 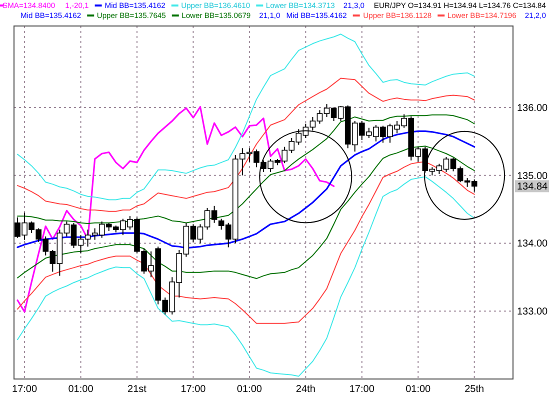 What do you see at coordinates (532, 244) in the screenshot?
I see `y-tick-label: 134.00` at bounding box center [532, 244].